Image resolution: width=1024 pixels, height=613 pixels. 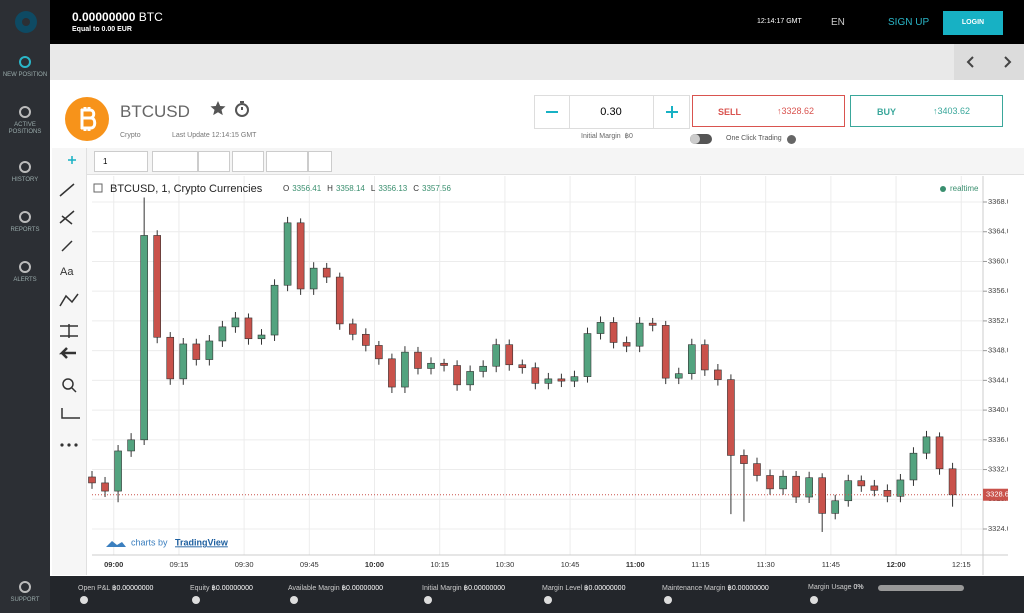 I want to click on y-tick-label: 3324.00, so click(x=998, y=528).